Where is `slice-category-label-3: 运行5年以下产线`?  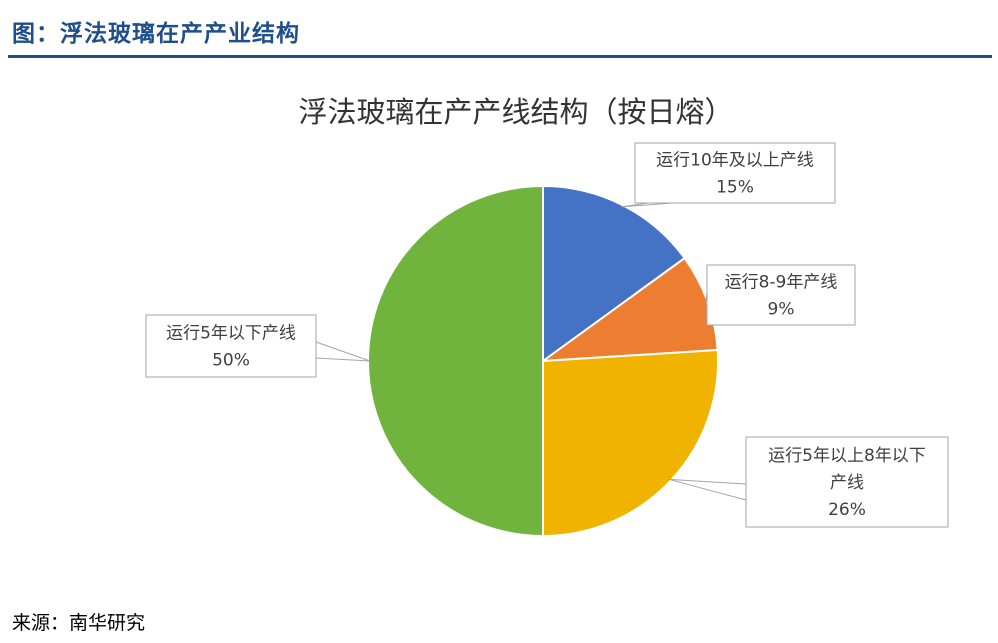
slice-category-label-3: 运行5年以下产线 is located at coordinates (231, 334).